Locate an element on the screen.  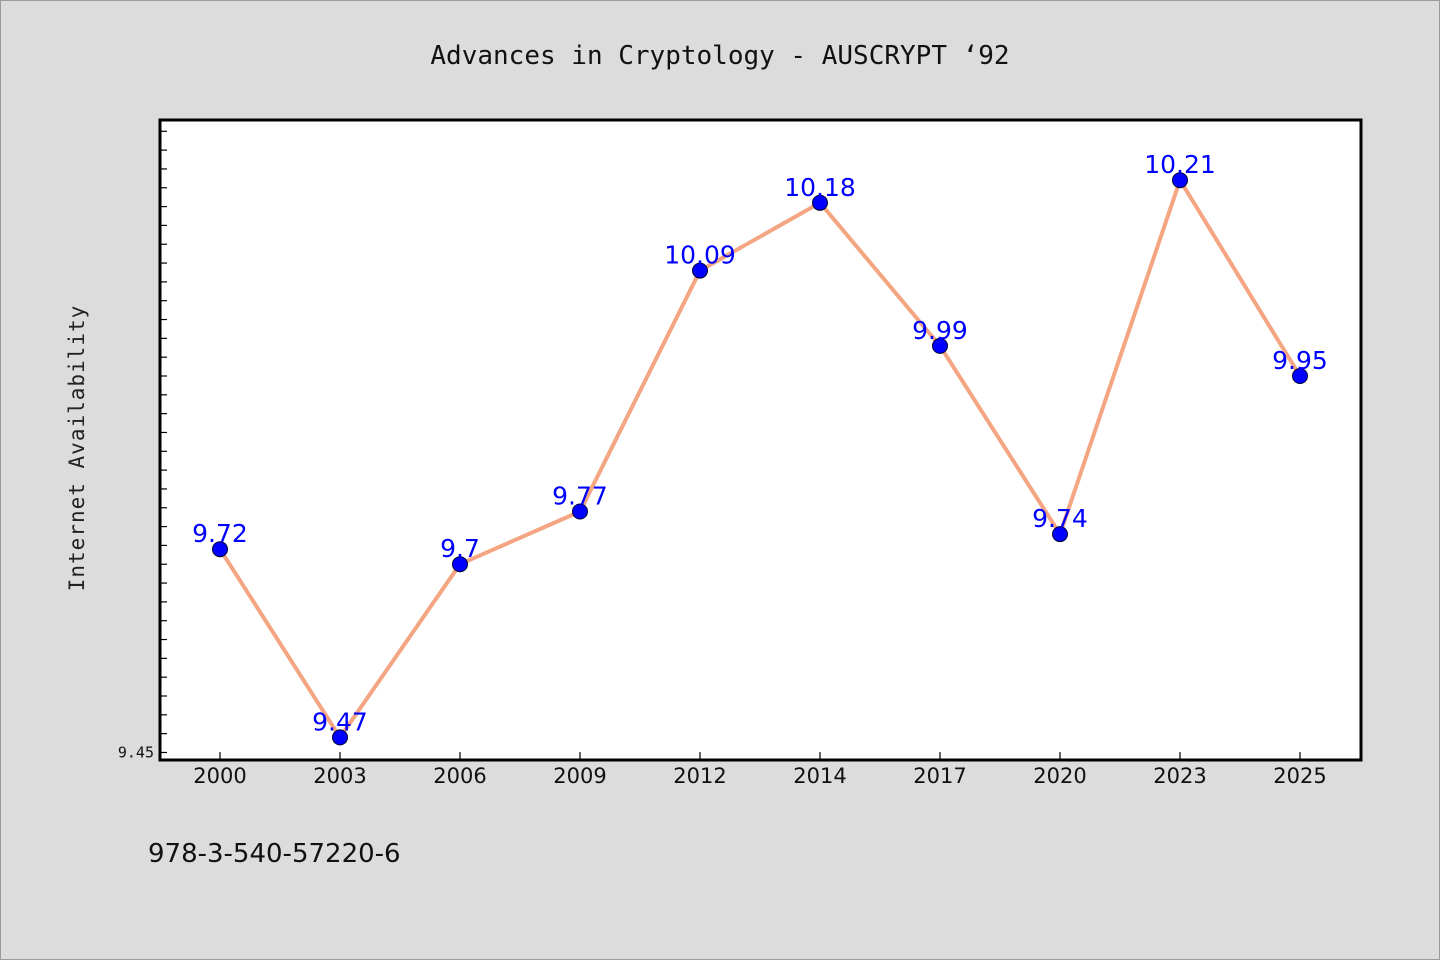
y-tick-labels: 9.45 is located at coordinates (136, 752).